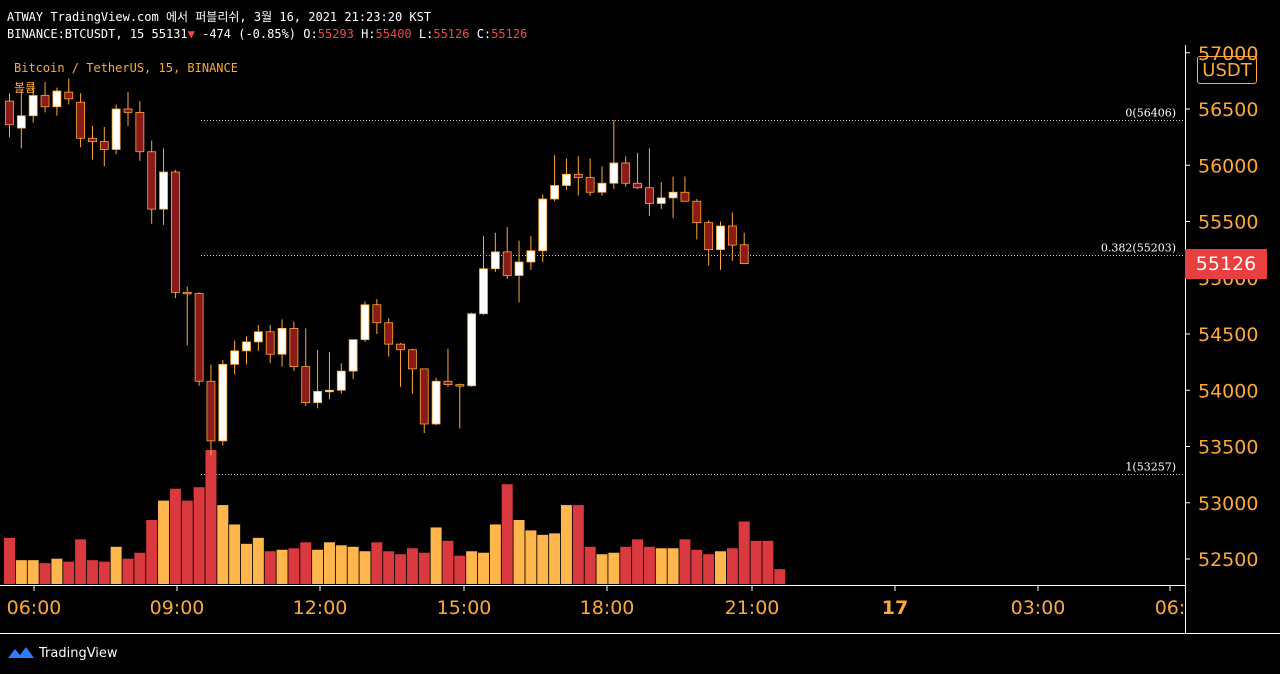 This screenshot has height=674, width=1280. I want to click on close-label: C:, so click(484, 34).